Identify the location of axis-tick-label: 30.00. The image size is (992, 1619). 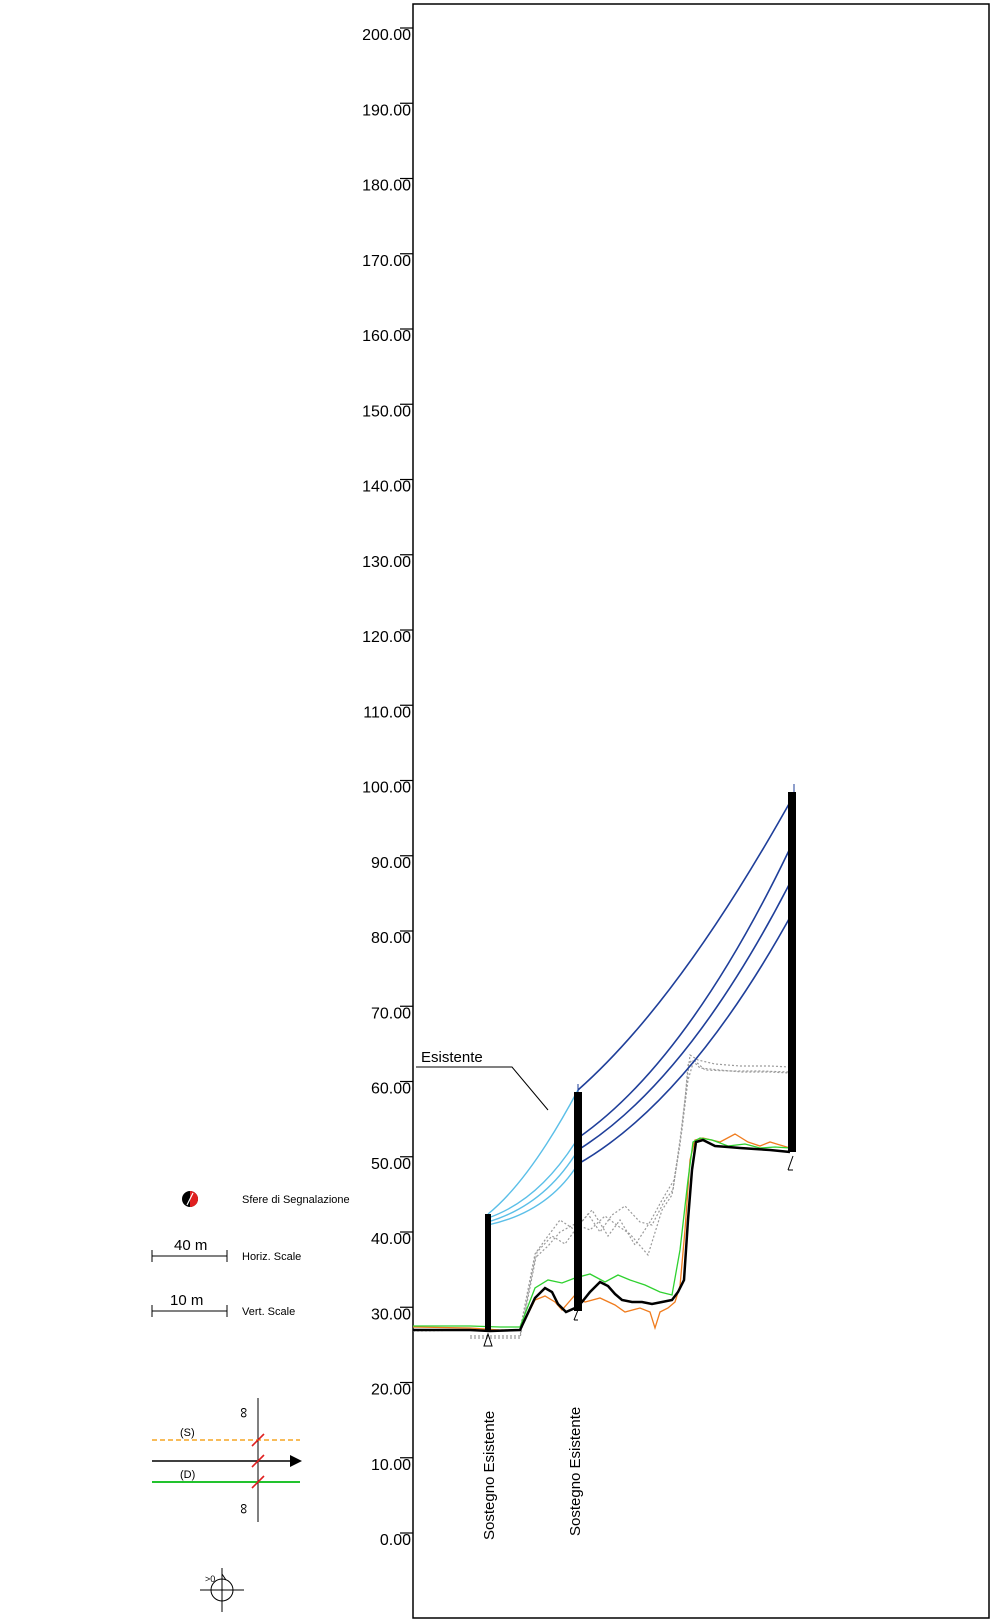
(391, 1314).